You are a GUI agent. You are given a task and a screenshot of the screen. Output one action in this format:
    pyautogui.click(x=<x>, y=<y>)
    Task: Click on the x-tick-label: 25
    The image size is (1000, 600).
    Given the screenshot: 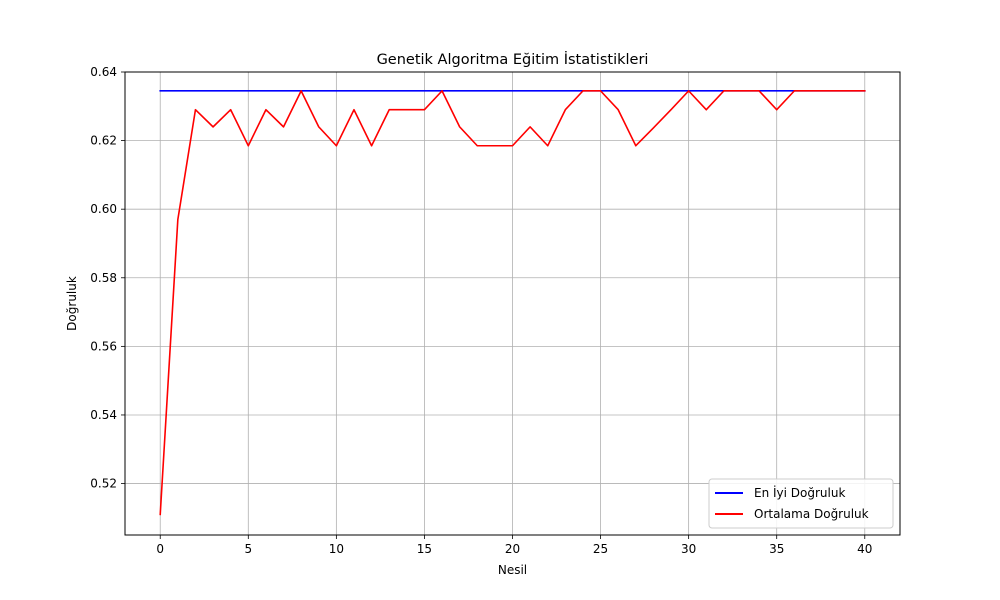 What is the action you would take?
    pyautogui.click(x=600, y=549)
    